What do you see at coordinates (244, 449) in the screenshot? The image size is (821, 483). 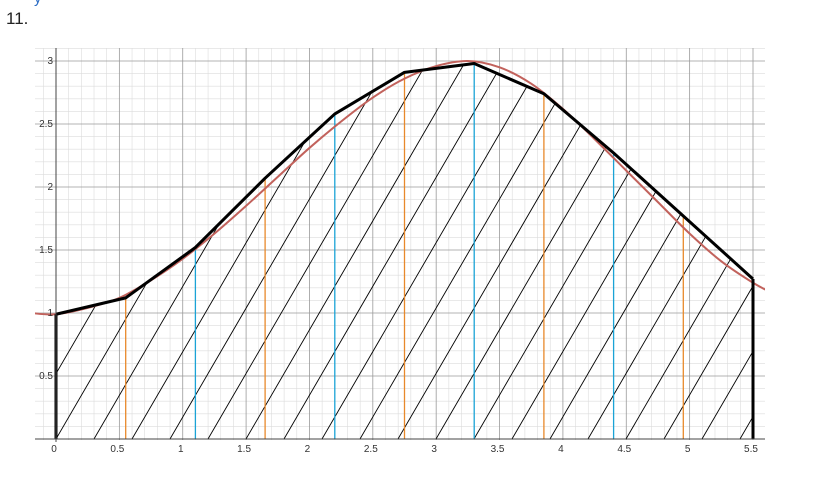 I see `x-tick-label: 1.5` at bounding box center [244, 449].